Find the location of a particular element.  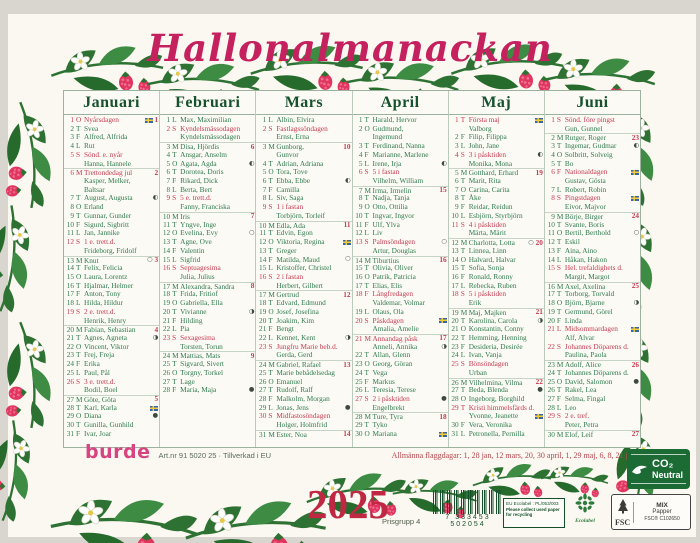

day-text: Germund, Görel is located at coordinates (588, 311).